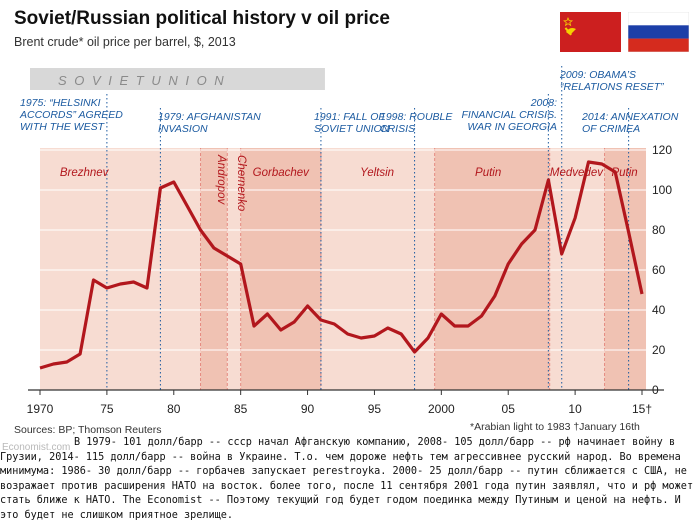  What do you see at coordinates (655, 390) in the screenshot?
I see `y-tick-label: 0` at bounding box center [655, 390].